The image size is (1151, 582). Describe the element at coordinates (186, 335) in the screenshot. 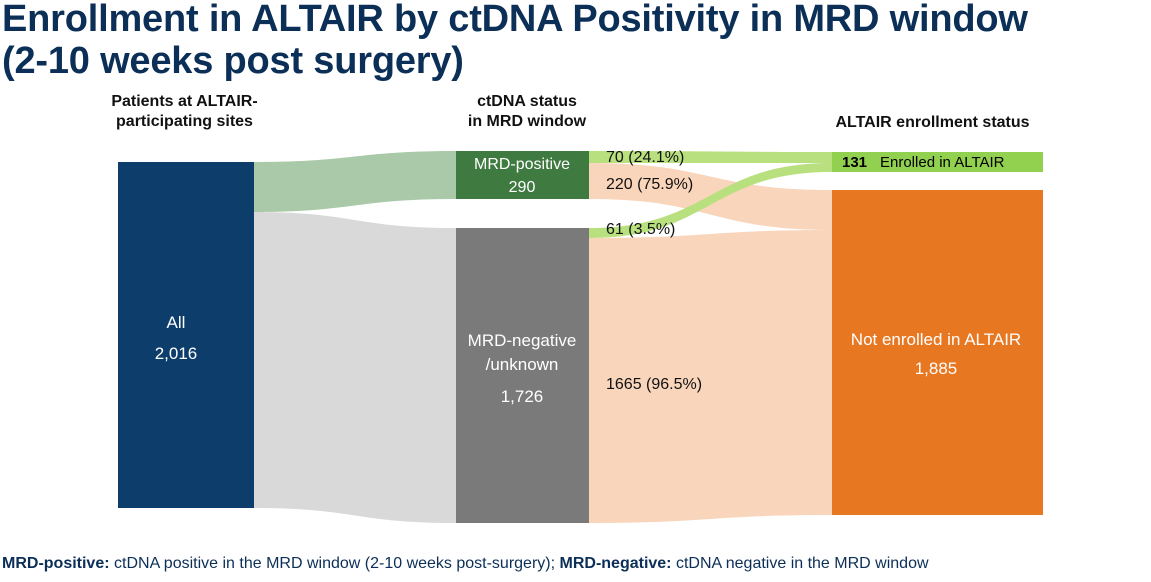

I see `node-all` at that location.